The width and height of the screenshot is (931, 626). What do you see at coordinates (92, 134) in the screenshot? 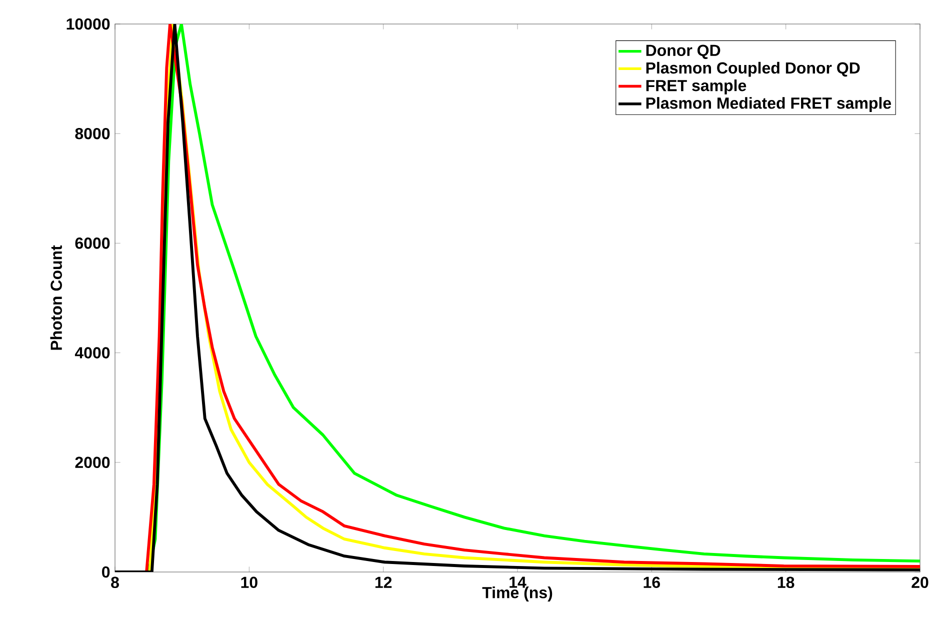
I see `y-tick-label: 8000` at bounding box center [92, 134].